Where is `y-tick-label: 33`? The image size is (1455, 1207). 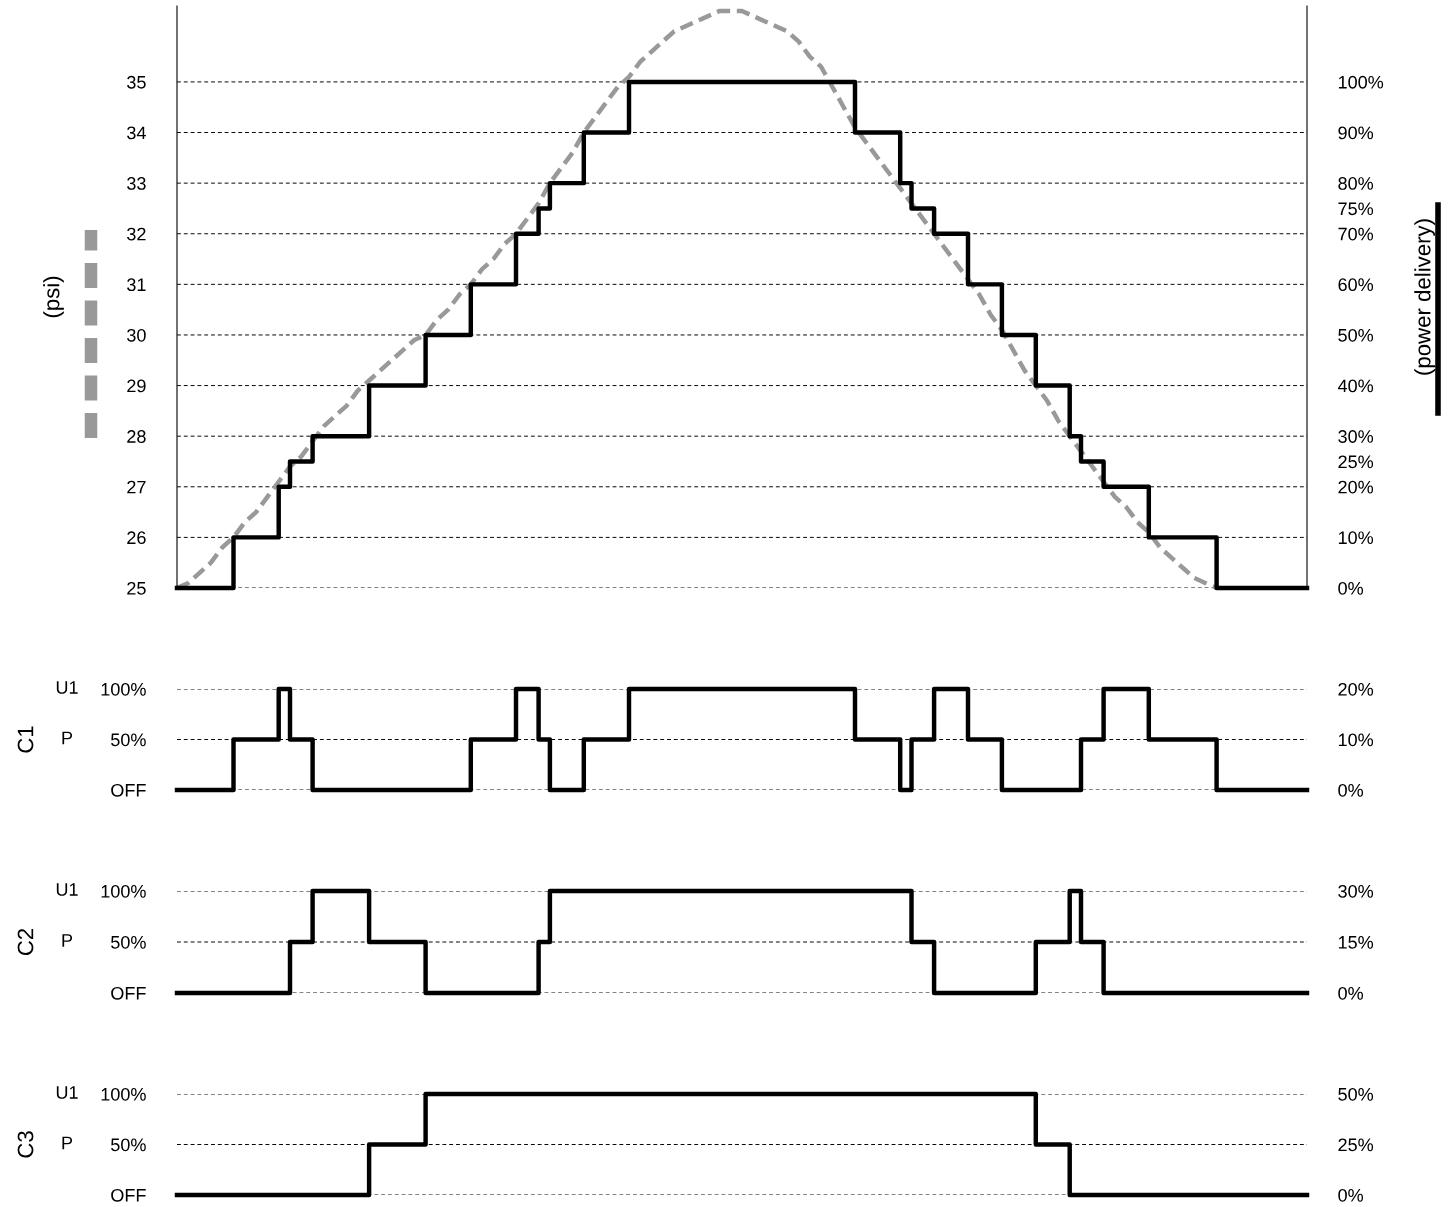 y-tick-label: 33 is located at coordinates (136, 183).